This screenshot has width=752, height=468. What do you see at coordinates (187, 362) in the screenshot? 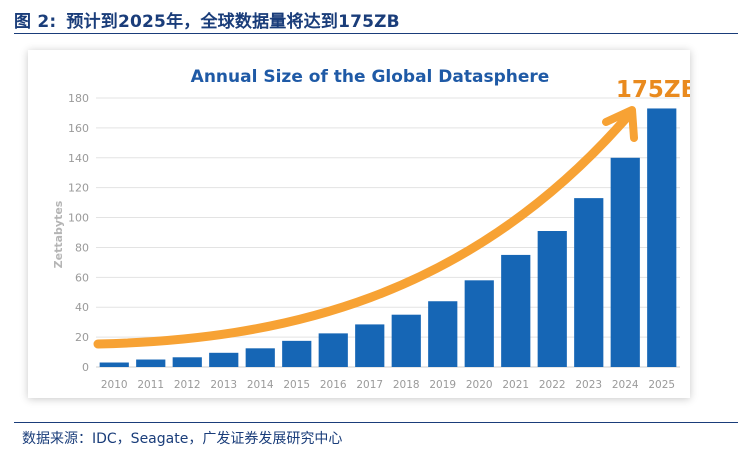
I see `bar-2012` at bounding box center [187, 362].